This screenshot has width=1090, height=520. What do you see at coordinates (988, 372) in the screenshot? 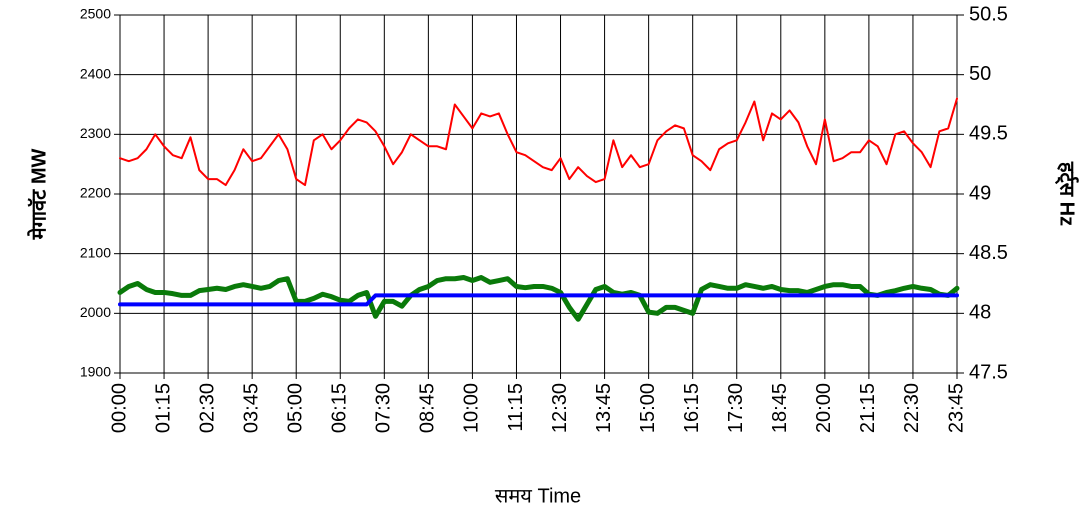
I see `y2-tick-label: 47.5` at bounding box center [988, 372].